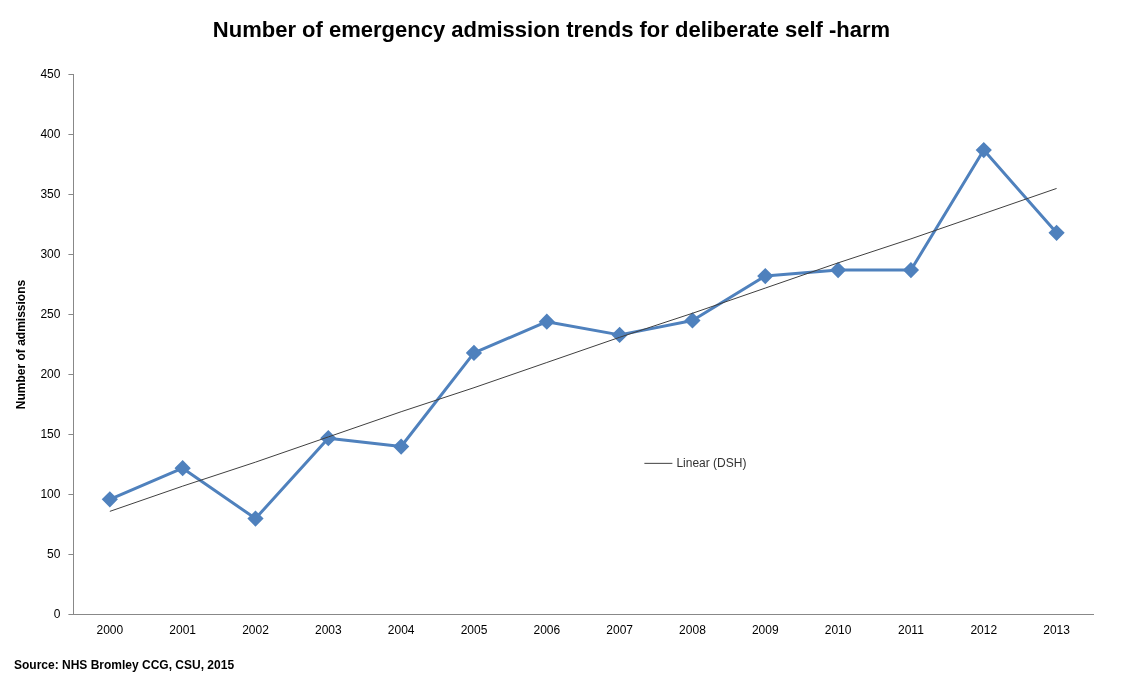 This screenshot has height=681, width=1133. Describe the element at coordinates (57, 613) in the screenshot. I see `y-tick-label: 0` at that location.